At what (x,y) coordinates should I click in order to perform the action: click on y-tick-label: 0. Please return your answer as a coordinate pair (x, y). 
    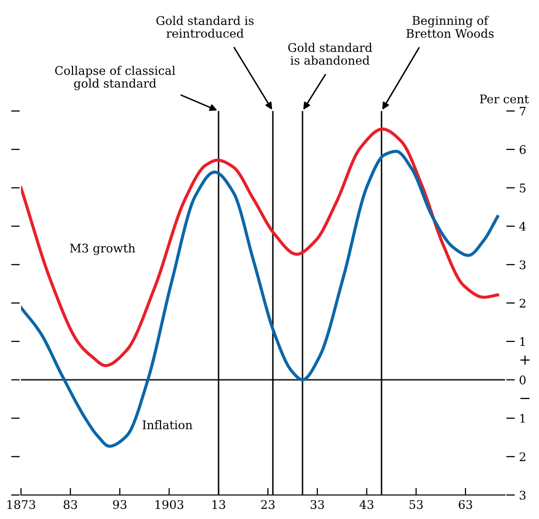
    Looking at the image, I should click on (523, 380).